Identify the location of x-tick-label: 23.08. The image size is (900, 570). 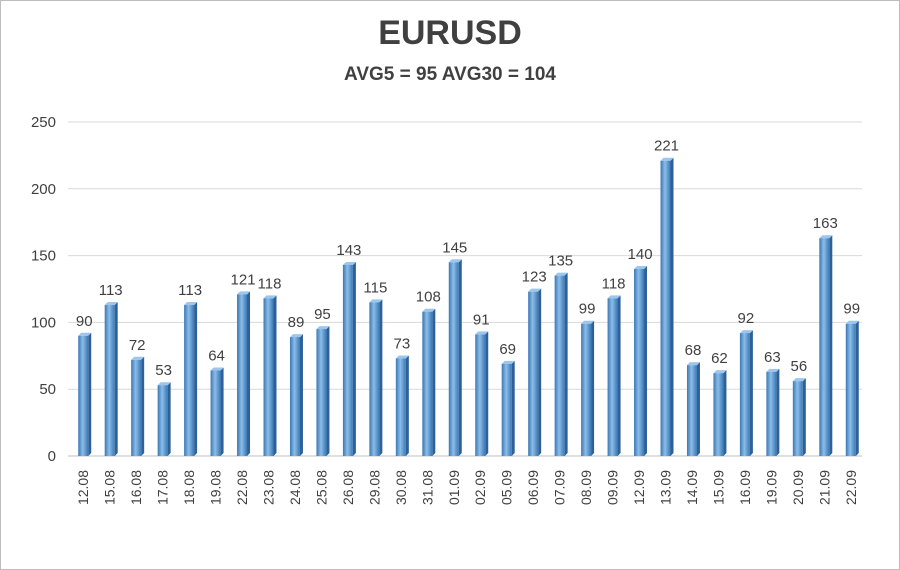
(269, 487).